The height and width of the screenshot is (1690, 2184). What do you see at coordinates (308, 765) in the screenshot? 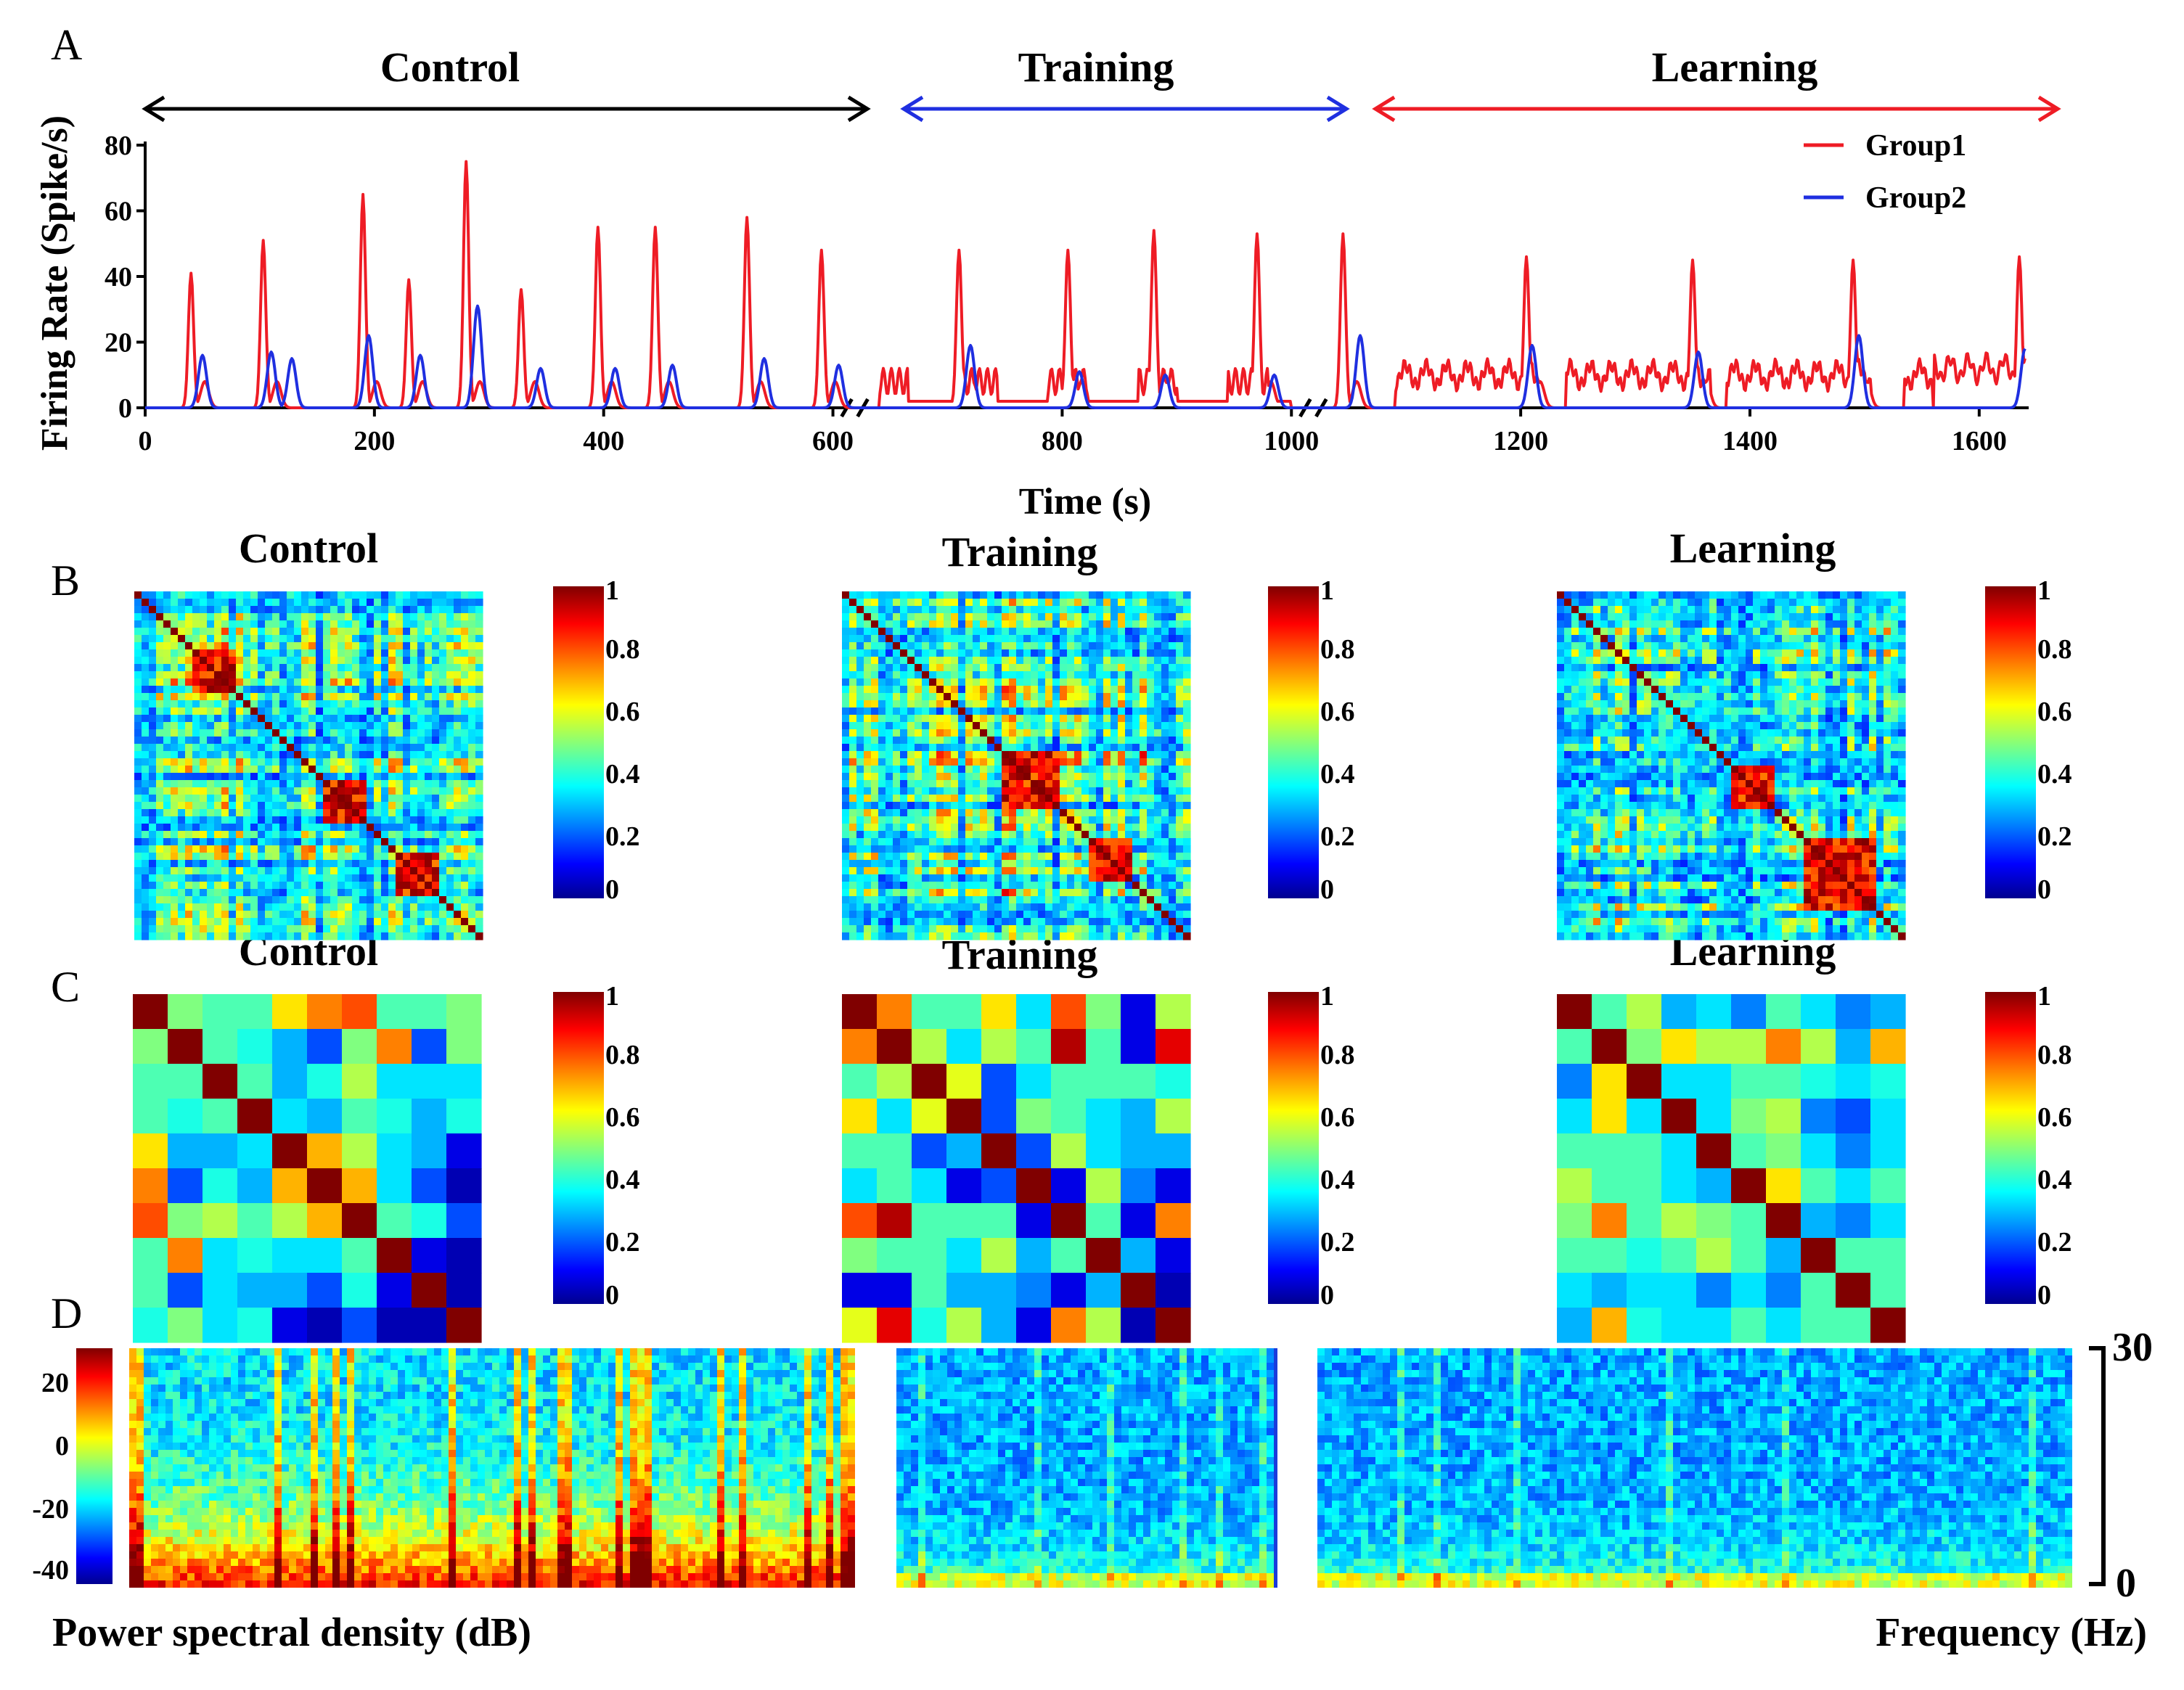
I see `b-matrix-control` at bounding box center [308, 765].